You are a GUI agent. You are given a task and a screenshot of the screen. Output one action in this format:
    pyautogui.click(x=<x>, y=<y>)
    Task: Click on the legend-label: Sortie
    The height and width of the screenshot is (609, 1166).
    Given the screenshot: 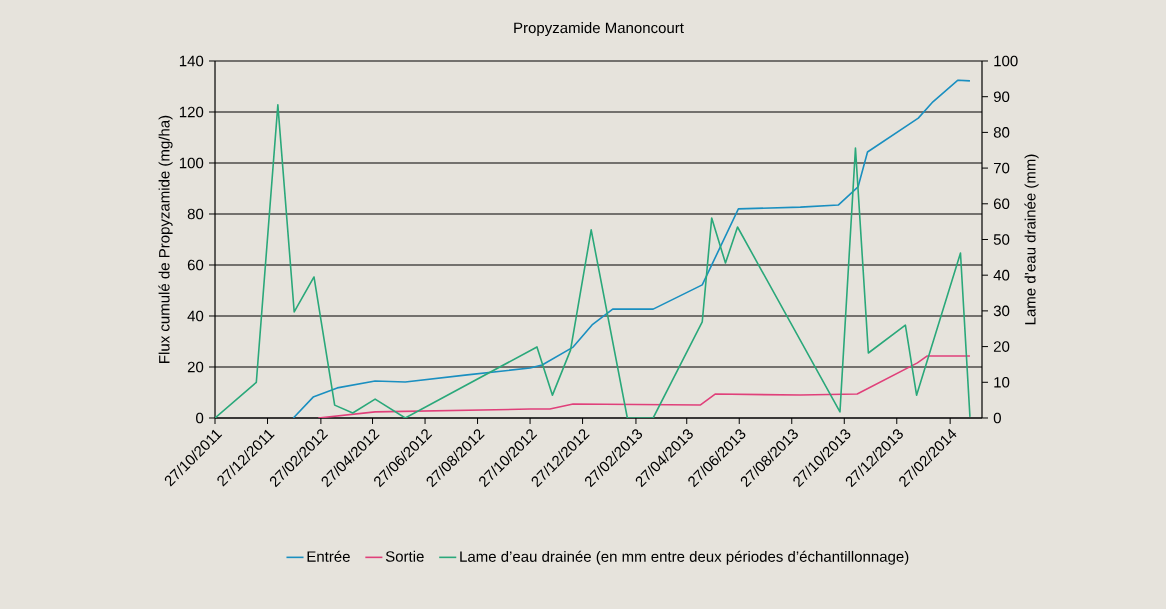 What is the action you would take?
    pyautogui.click(x=404, y=556)
    